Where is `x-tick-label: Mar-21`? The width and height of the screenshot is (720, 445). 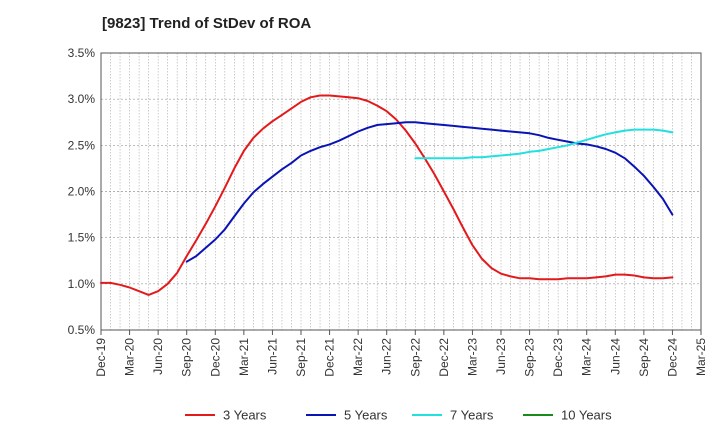
x-tick-label: Mar-21 is located at coordinates (244, 357).